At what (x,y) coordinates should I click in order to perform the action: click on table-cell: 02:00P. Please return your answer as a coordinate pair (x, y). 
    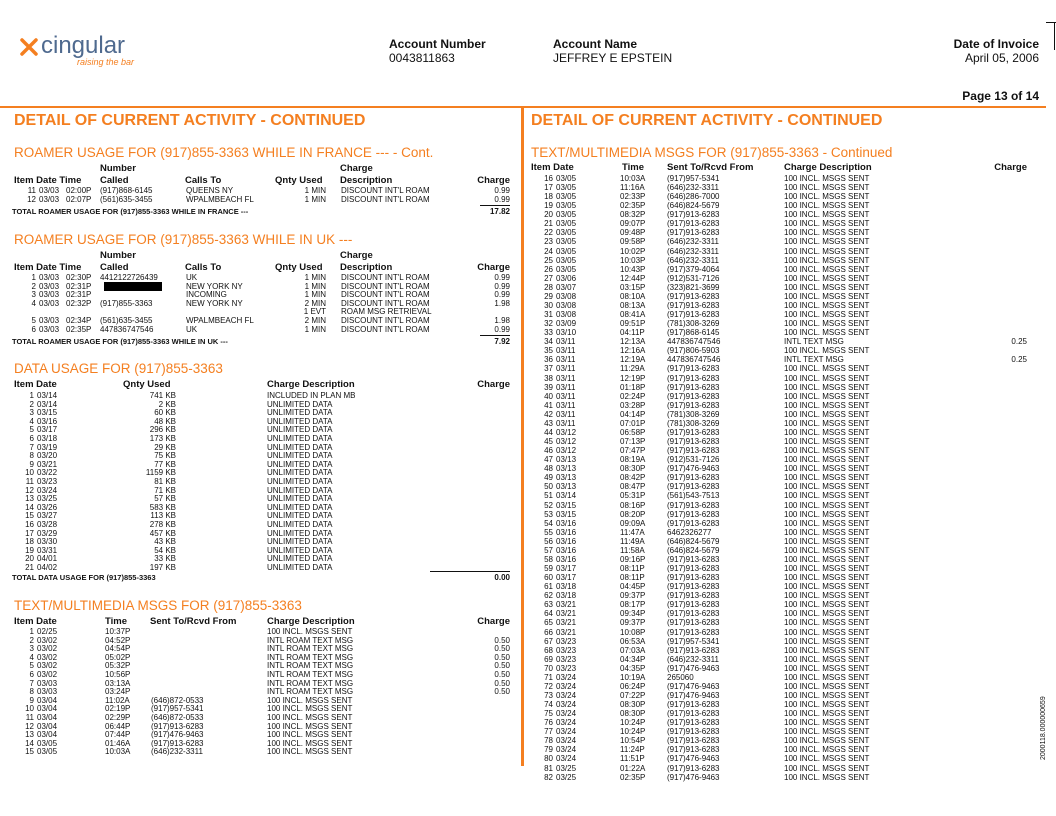
    Looking at the image, I should click on (79, 190).